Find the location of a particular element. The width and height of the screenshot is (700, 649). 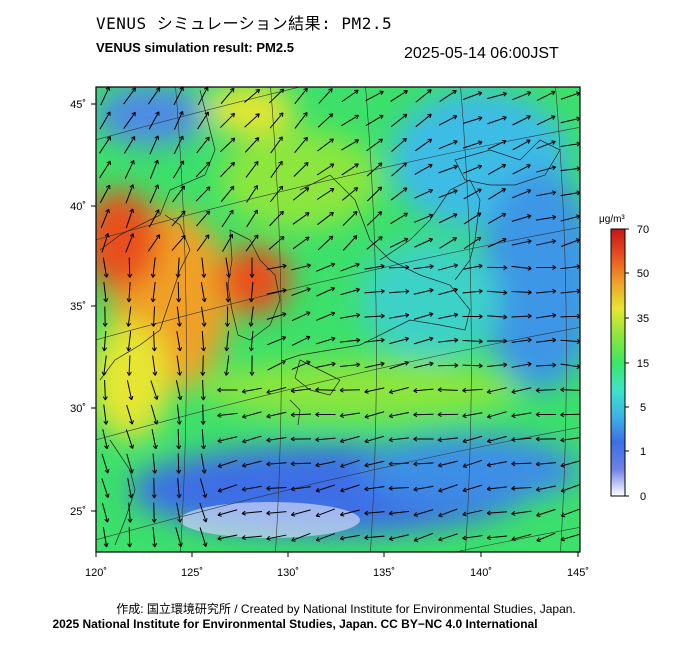

colorbar-unit: μg/m³ is located at coordinates (612, 219).